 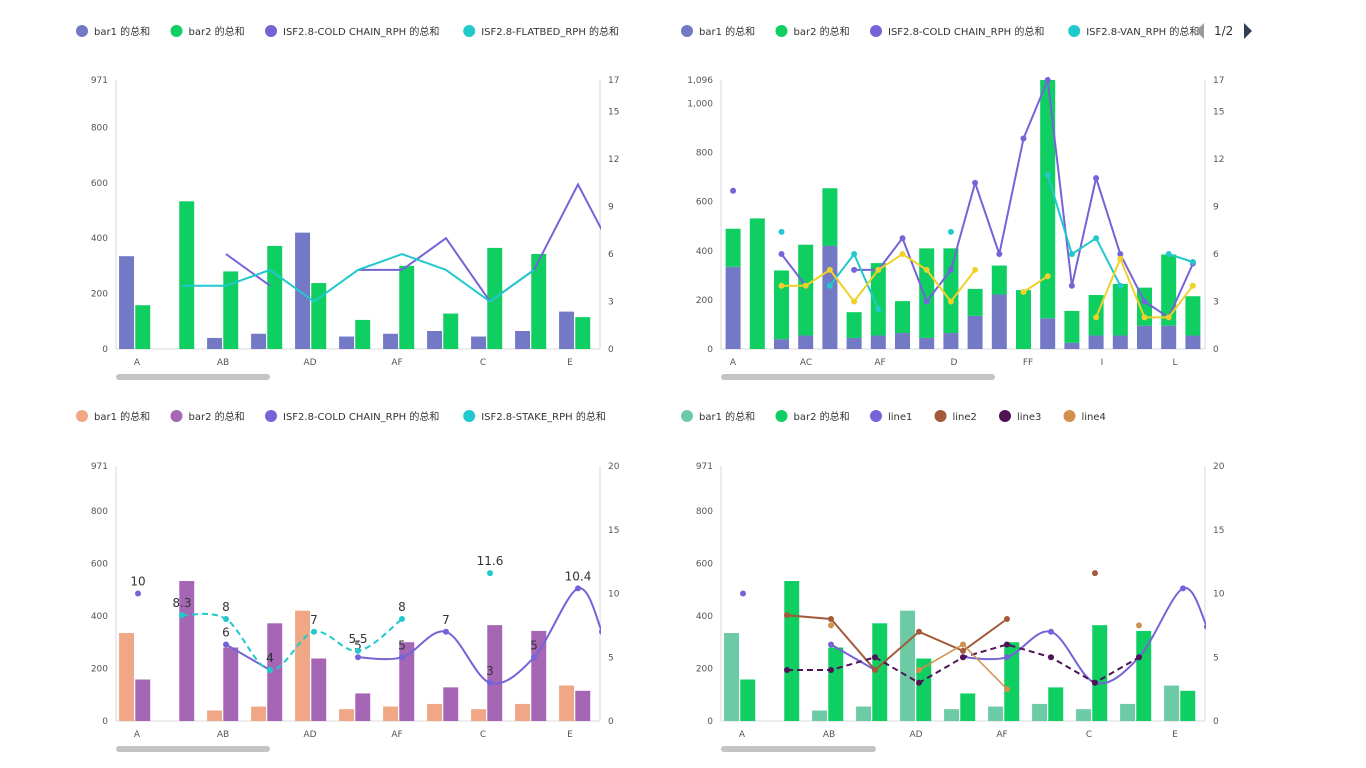 I want to click on legend-label-3: ISF2.8-FLATBED_RPH 的总和, so click(x=550, y=31).